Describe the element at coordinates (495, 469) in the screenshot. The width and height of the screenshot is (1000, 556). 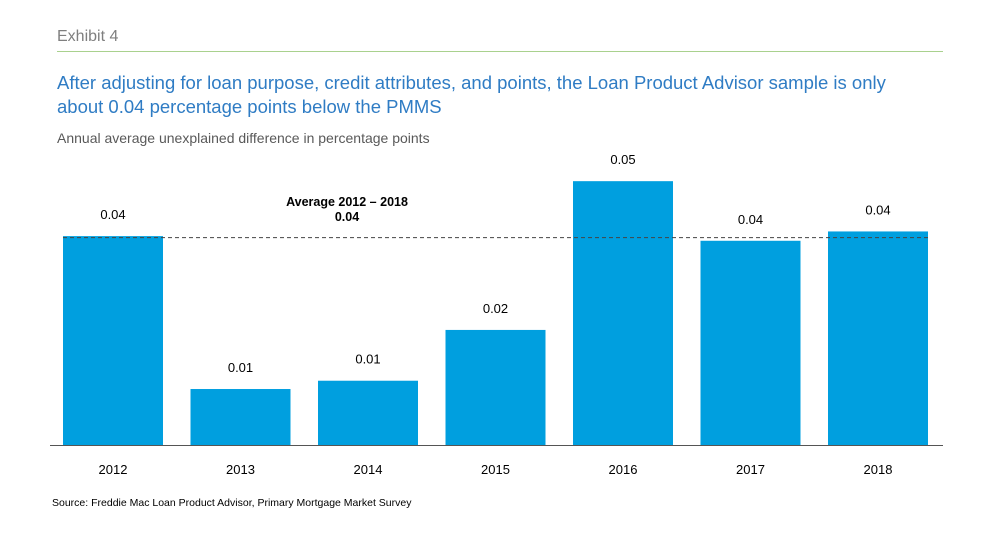
I see `x-tick-2015: 2015` at that location.